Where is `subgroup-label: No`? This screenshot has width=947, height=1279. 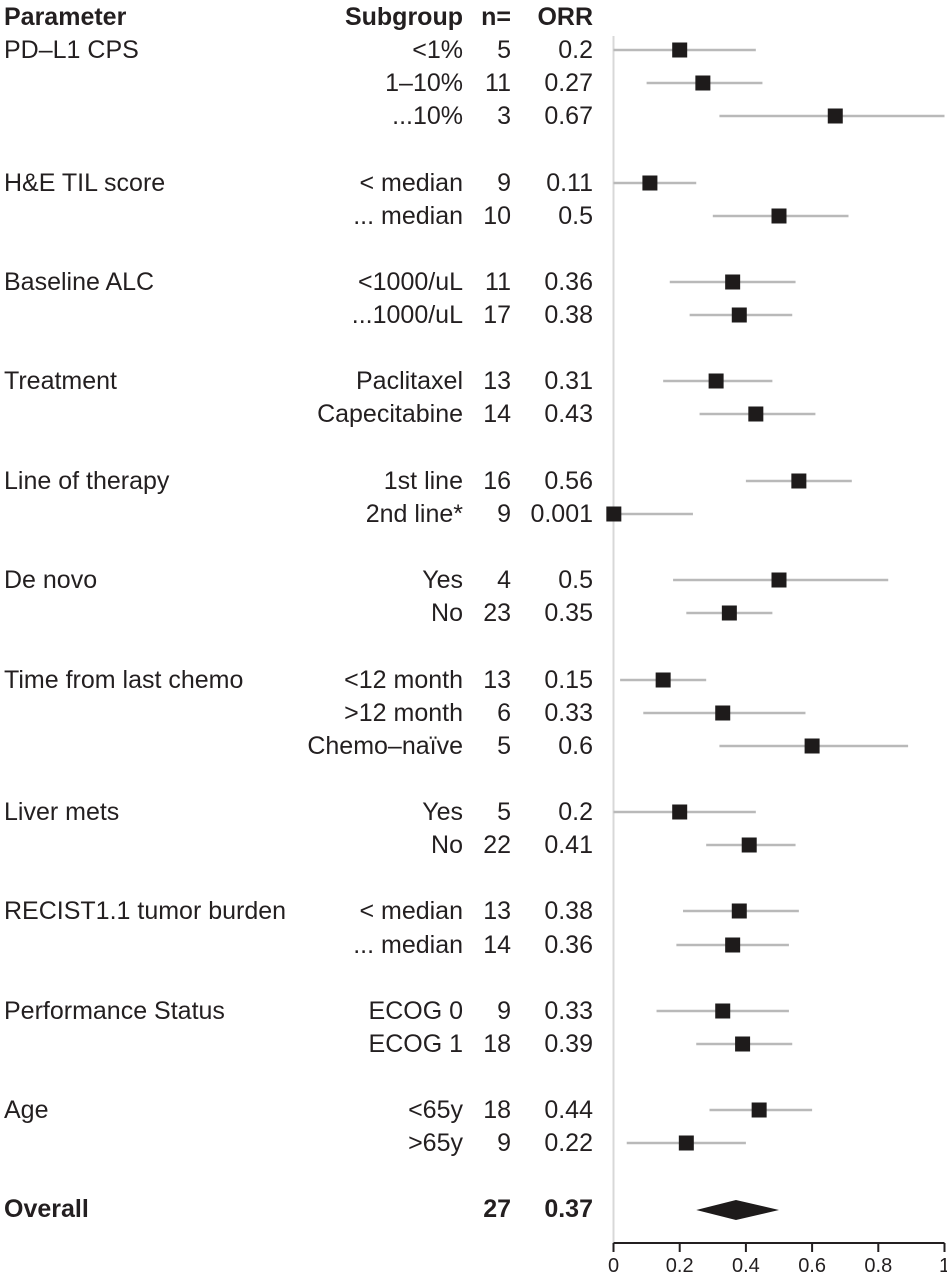
subgroup-label: No is located at coordinates (447, 613).